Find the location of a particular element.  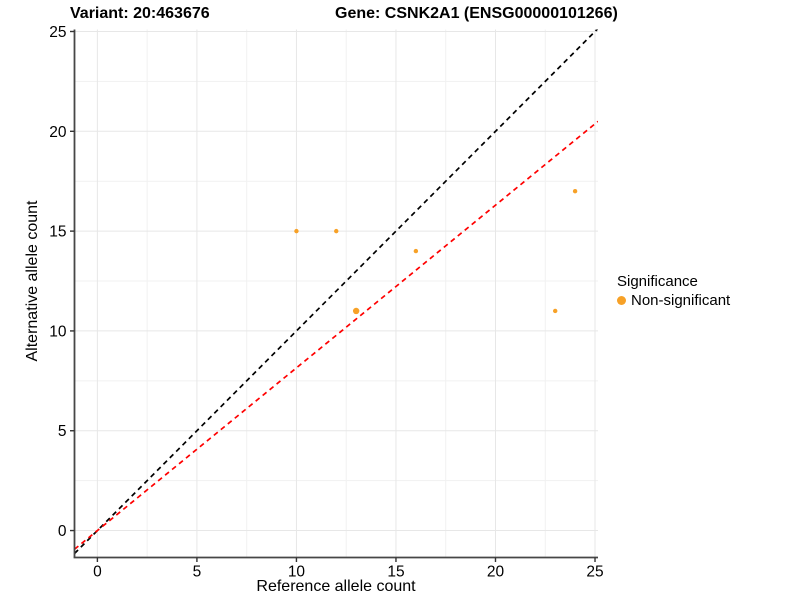

legend-title: Significance is located at coordinates (657, 281).